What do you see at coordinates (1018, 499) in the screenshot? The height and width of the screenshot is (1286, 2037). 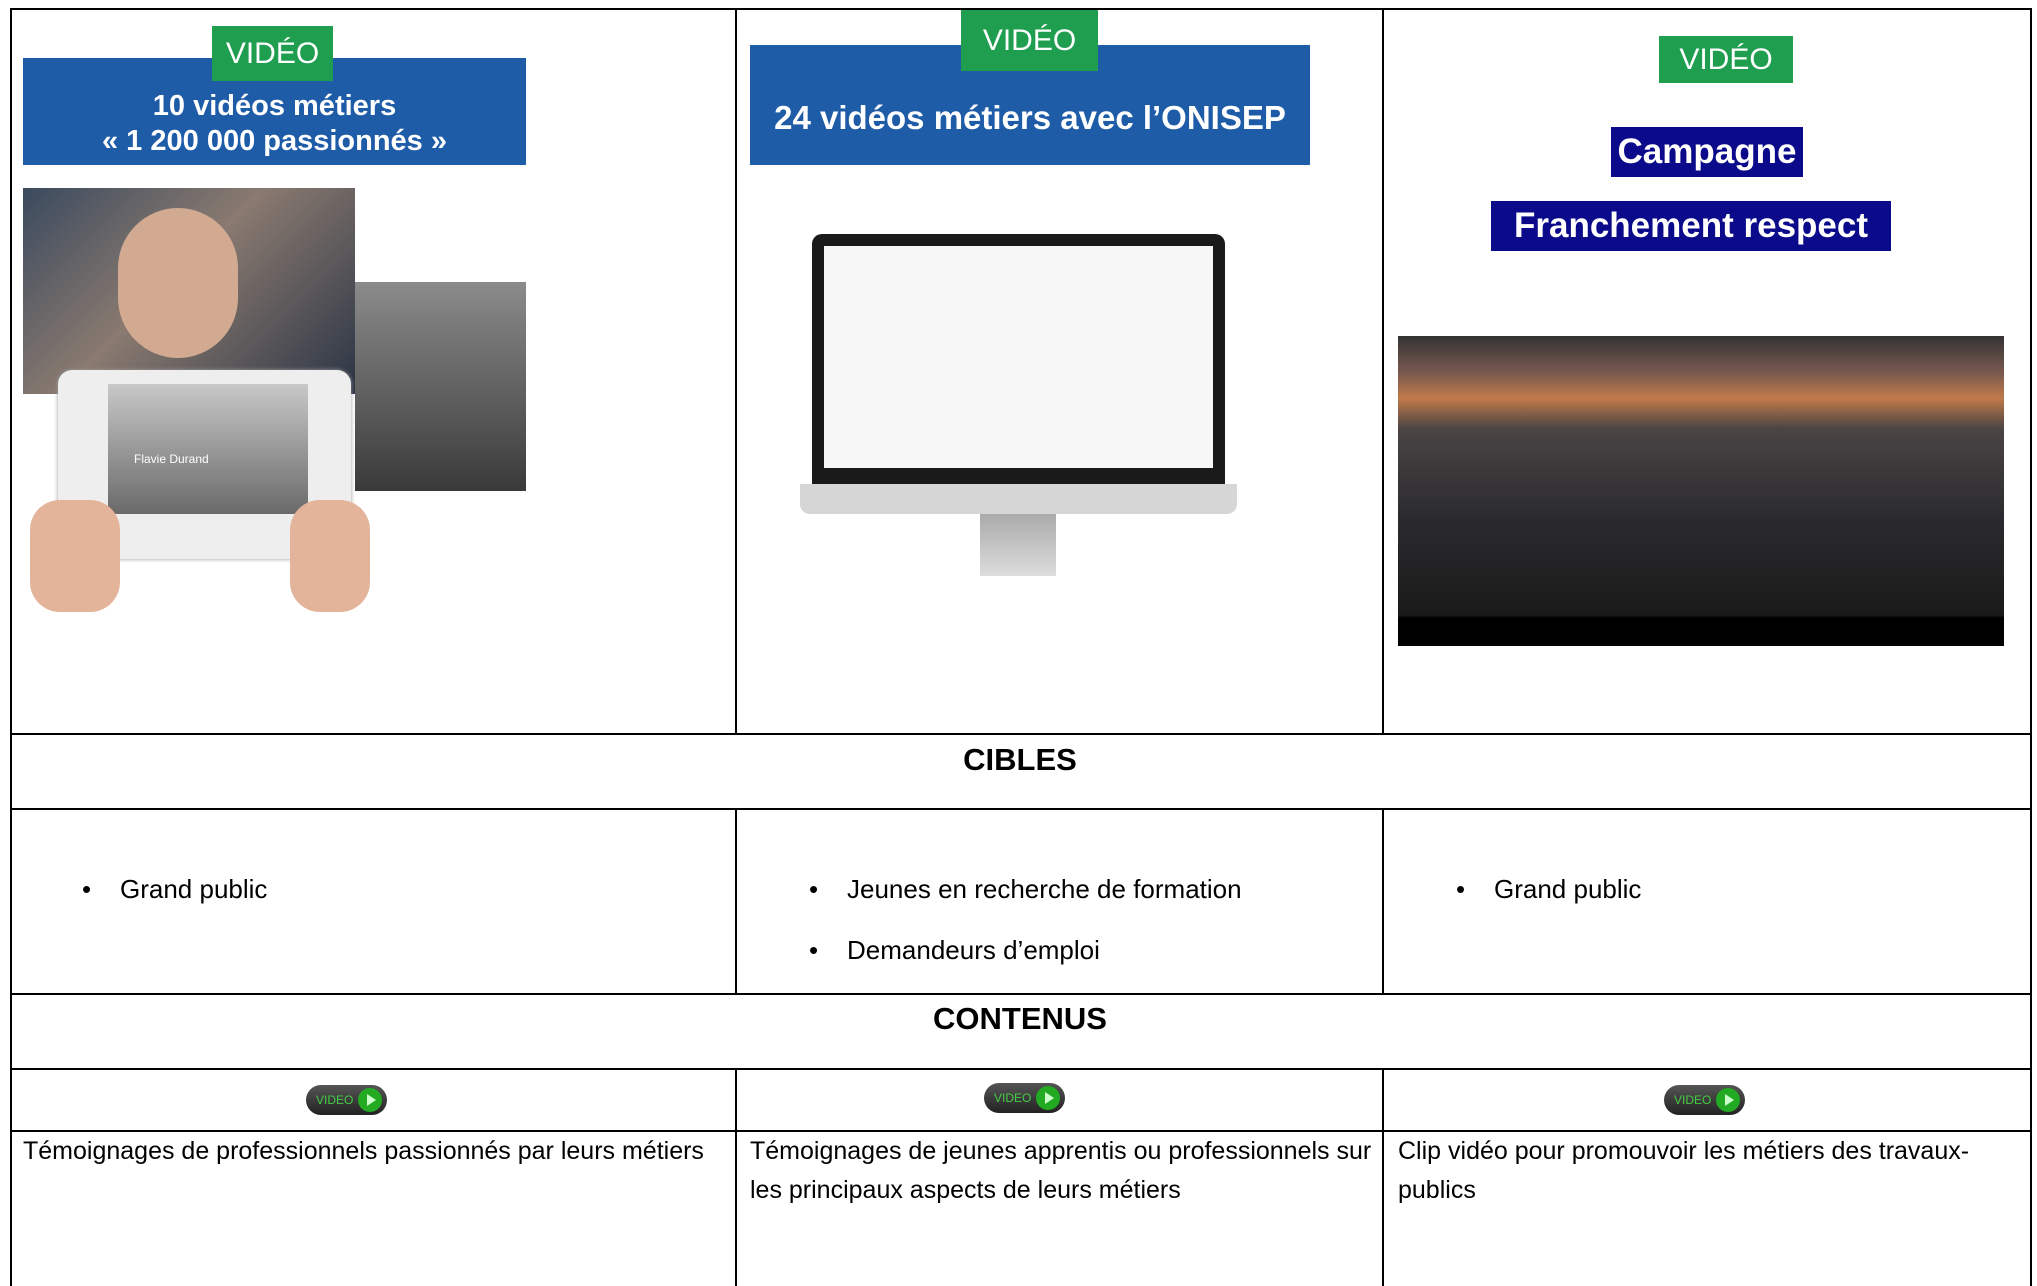 I see `monitor-chin` at bounding box center [1018, 499].